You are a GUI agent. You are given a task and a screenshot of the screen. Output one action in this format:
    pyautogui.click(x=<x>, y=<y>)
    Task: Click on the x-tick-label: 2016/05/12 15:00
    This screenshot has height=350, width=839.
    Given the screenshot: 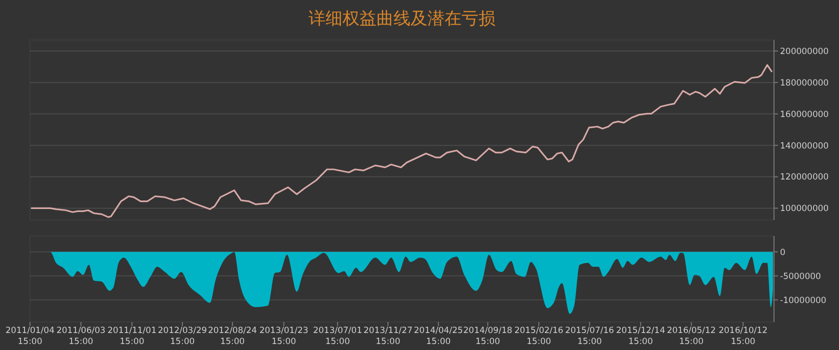 What is the action you would take?
    pyautogui.click(x=691, y=336)
    